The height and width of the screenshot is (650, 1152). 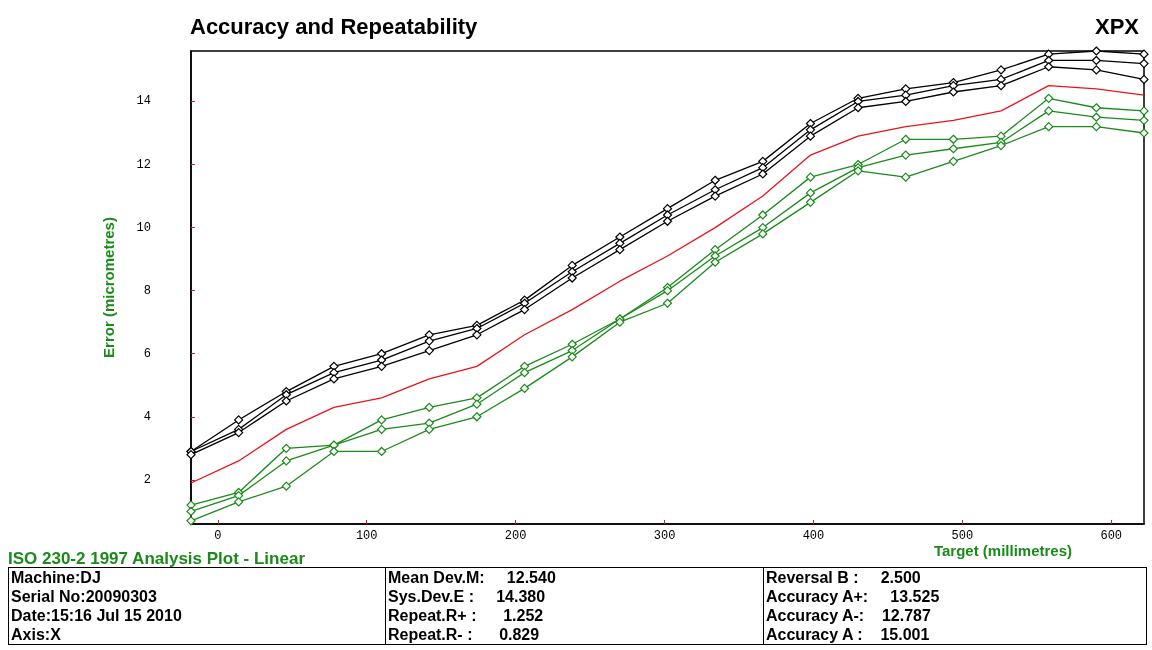 I want to click on x-tick-label: 400, so click(x=813, y=536).